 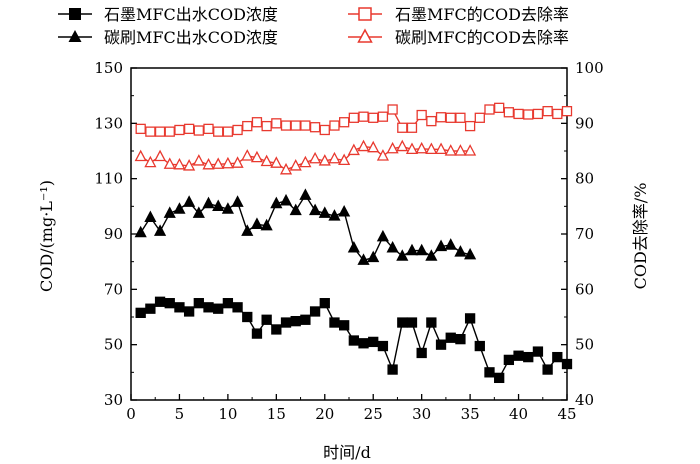 What do you see at coordinates (373, 414) in the screenshot?
I see `x-tick-label: 25` at bounding box center [373, 414].